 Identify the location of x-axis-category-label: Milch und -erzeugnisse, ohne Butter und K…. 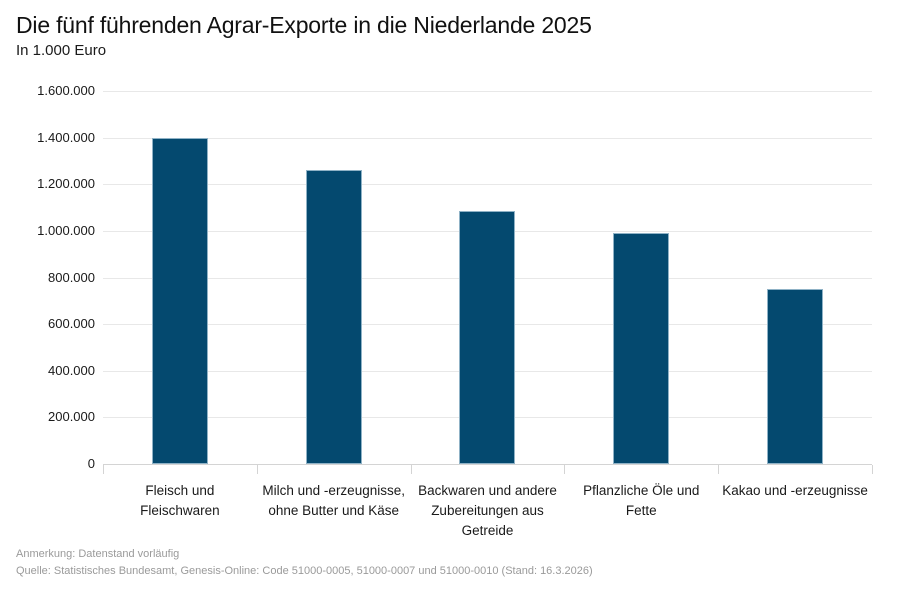
(334, 501).